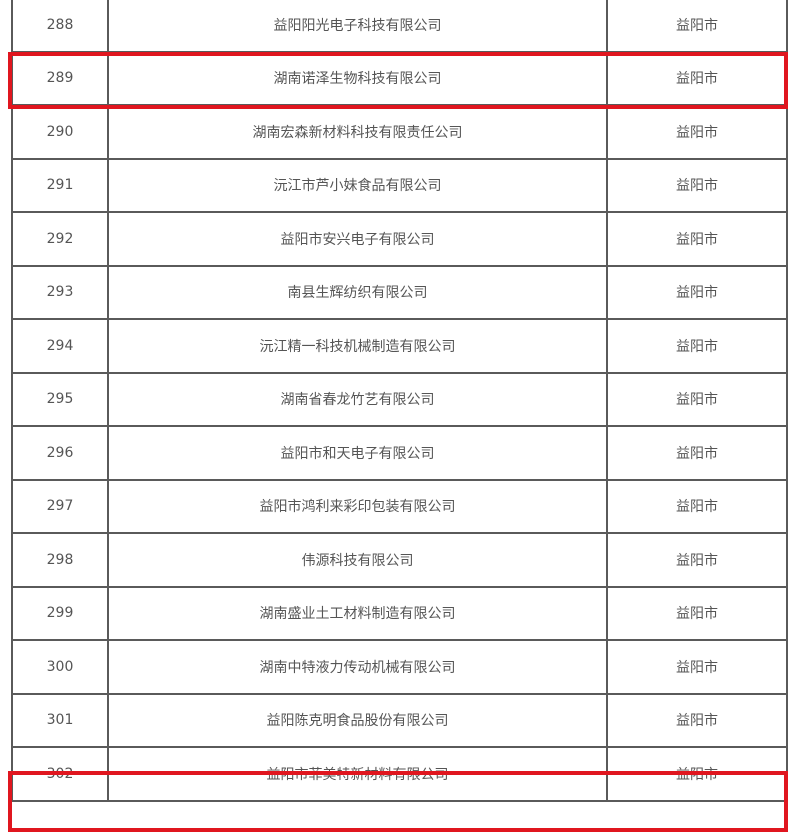 The image size is (800, 839). What do you see at coordinates (60, 560) in the screenshot?
I see `row-number: 298` at bounding box center [60, 560].